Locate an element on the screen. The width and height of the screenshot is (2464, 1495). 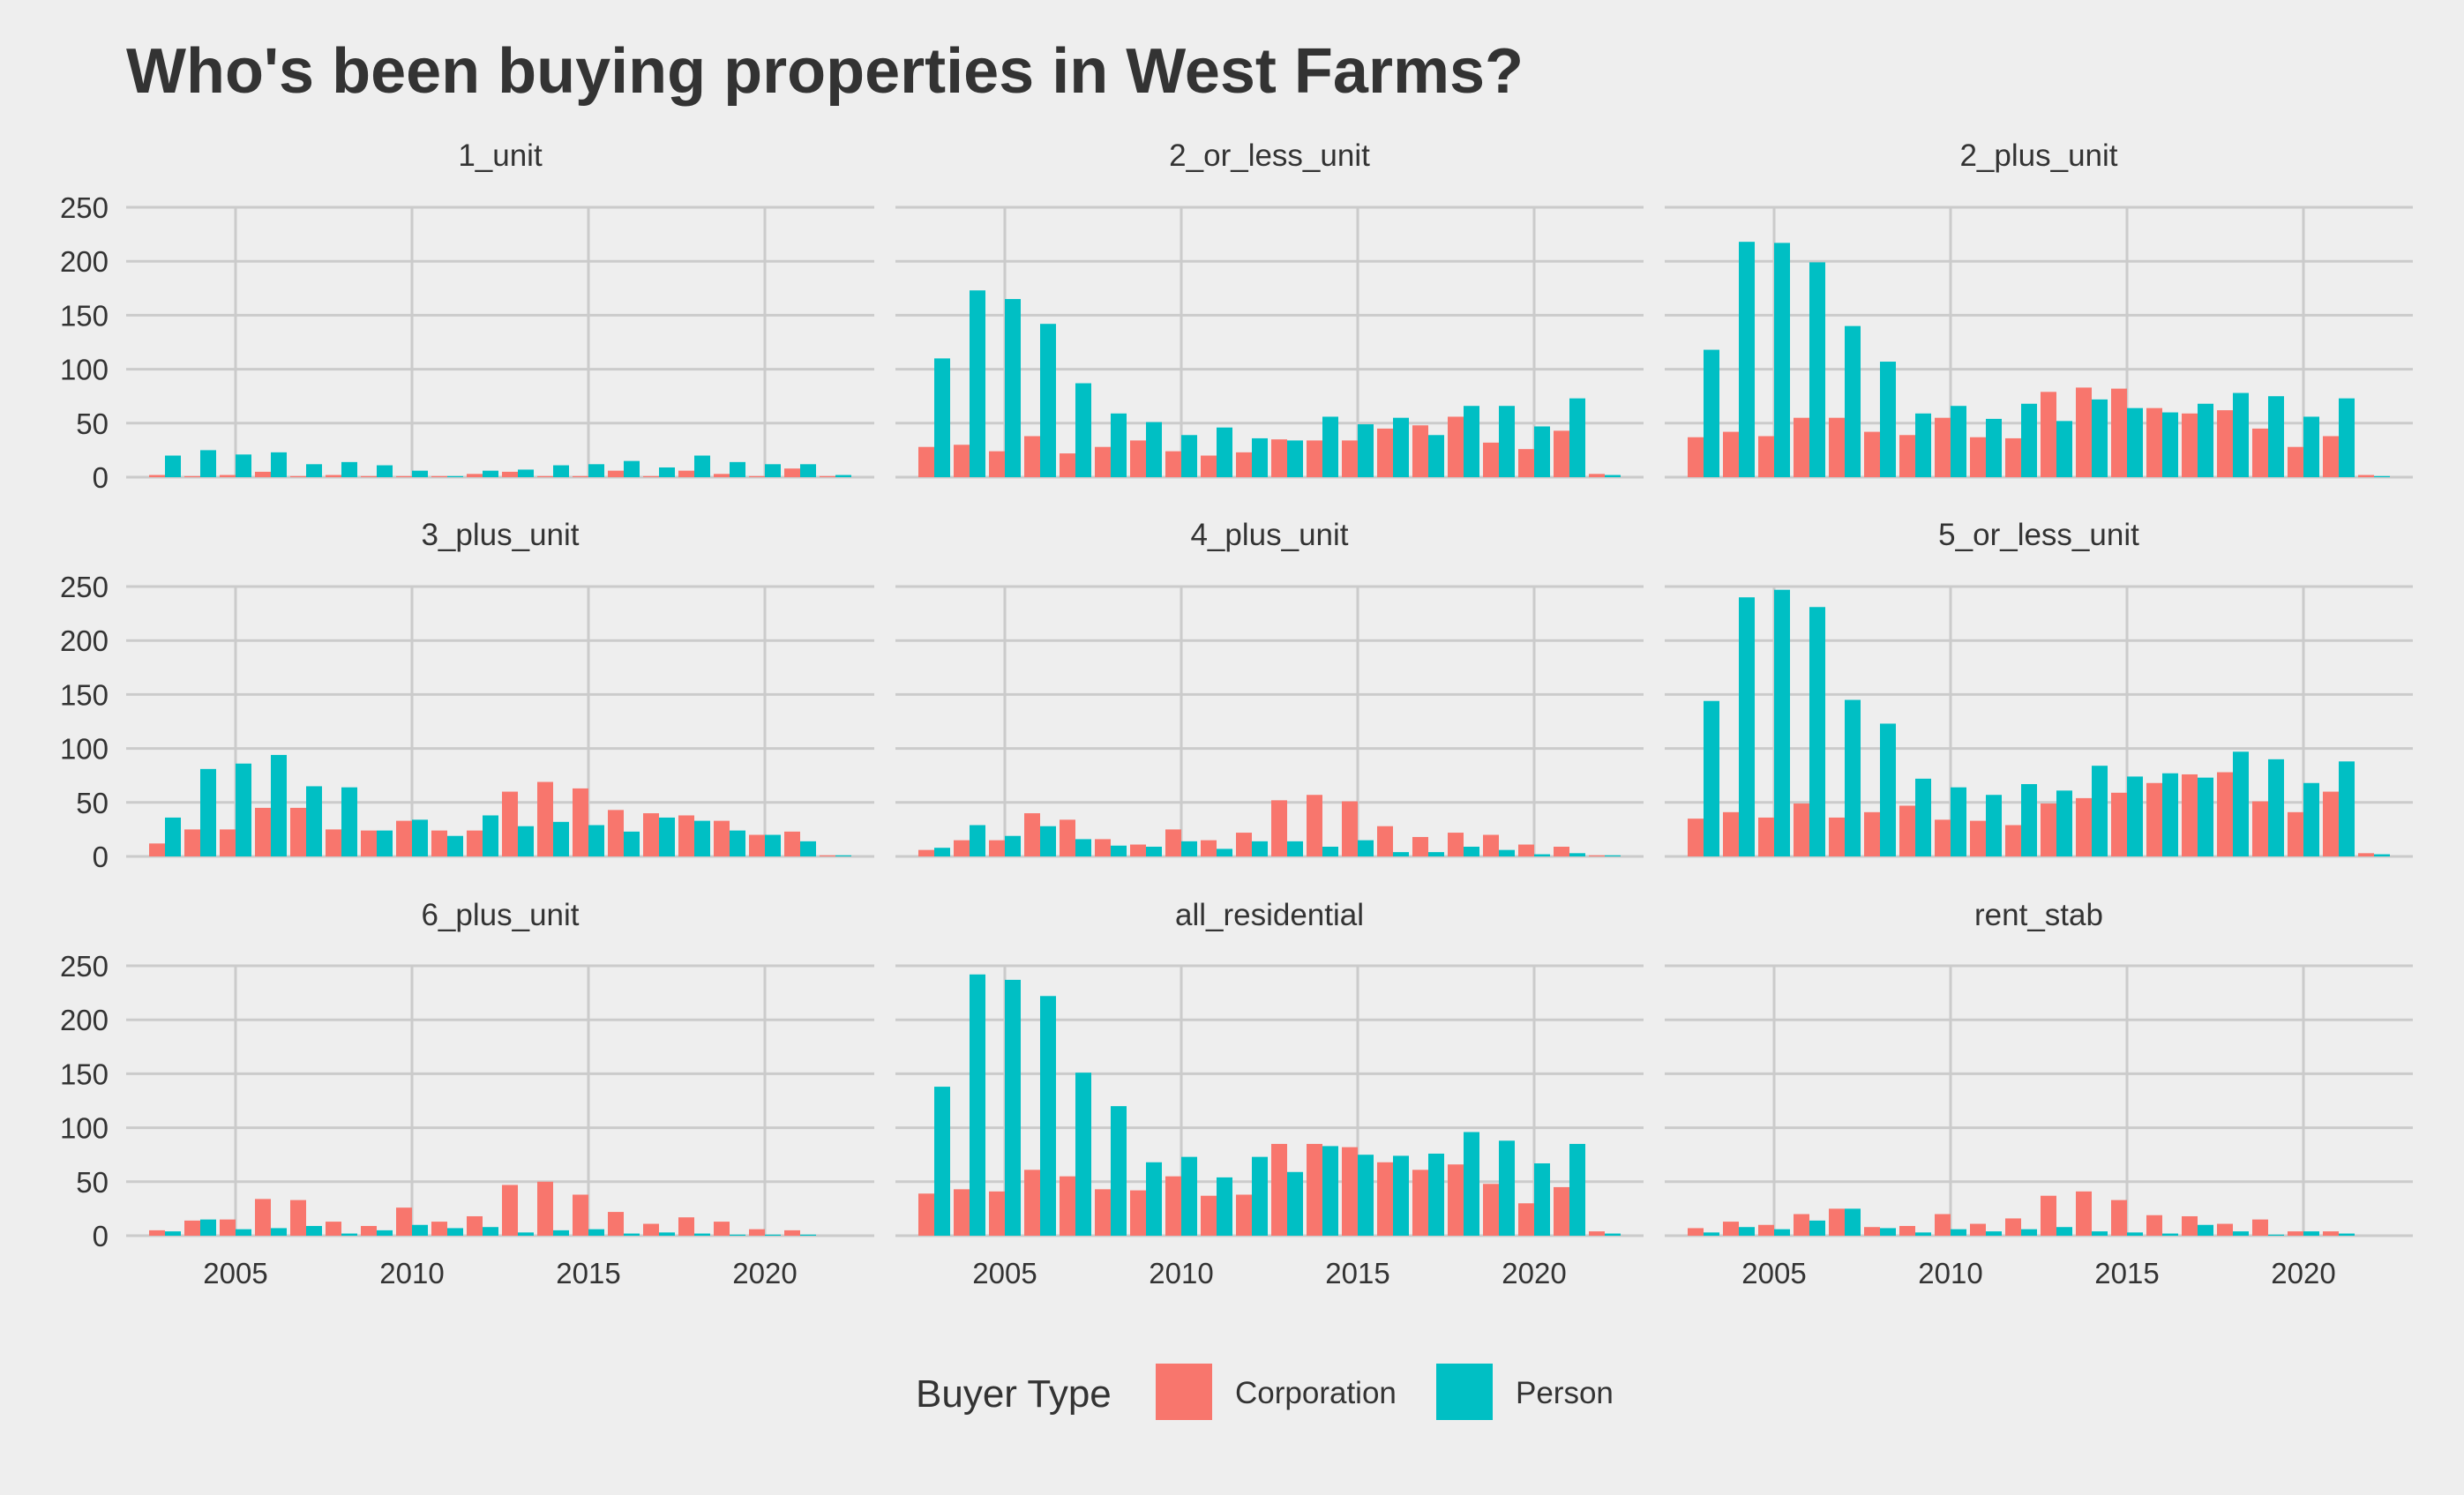
facet-panel-3_plus_unit: 3_plus_unit 0 50 100 150 200 250 is located at coordinates (467, 695).